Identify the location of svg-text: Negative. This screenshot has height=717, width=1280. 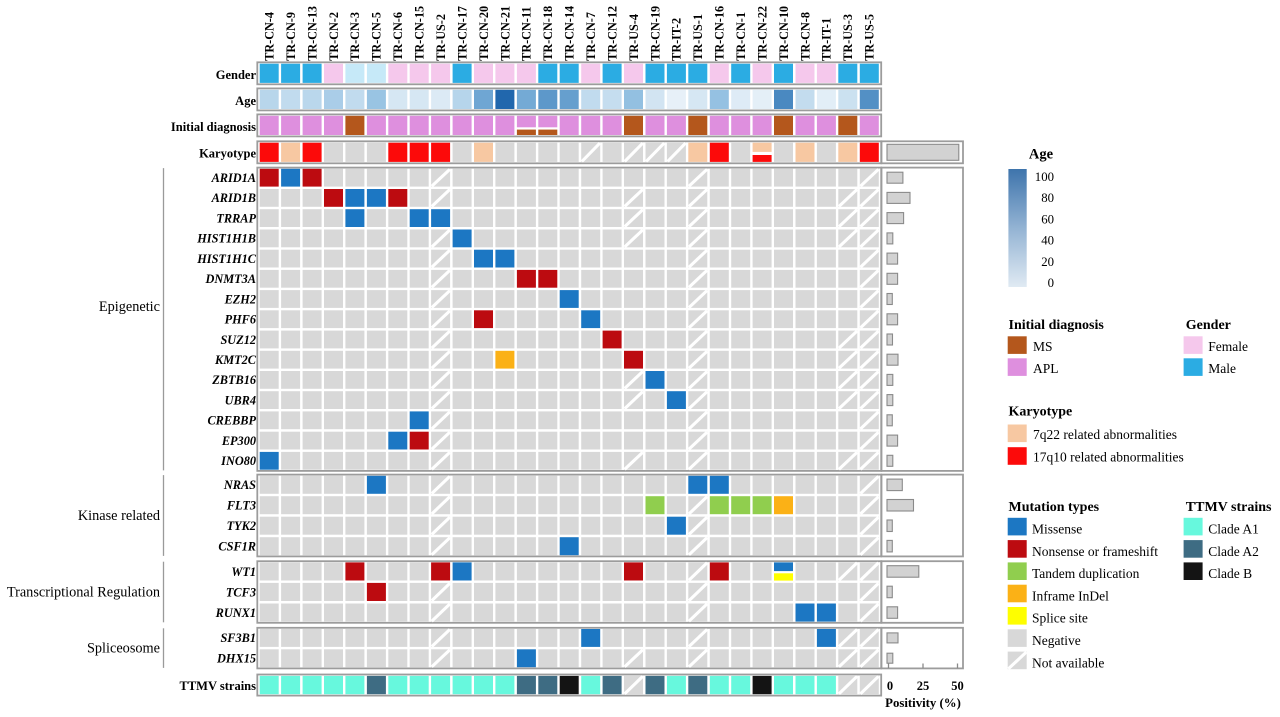
(1056, 640).